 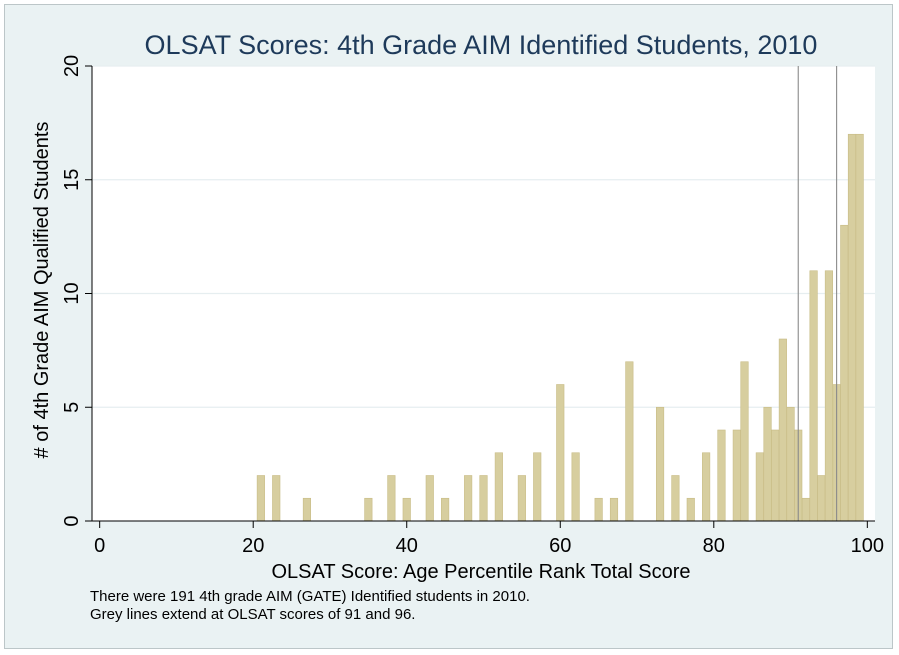 I want to click on x-axis-ticks: 0 20 40 60 80 100, so click(x=489, y=539).